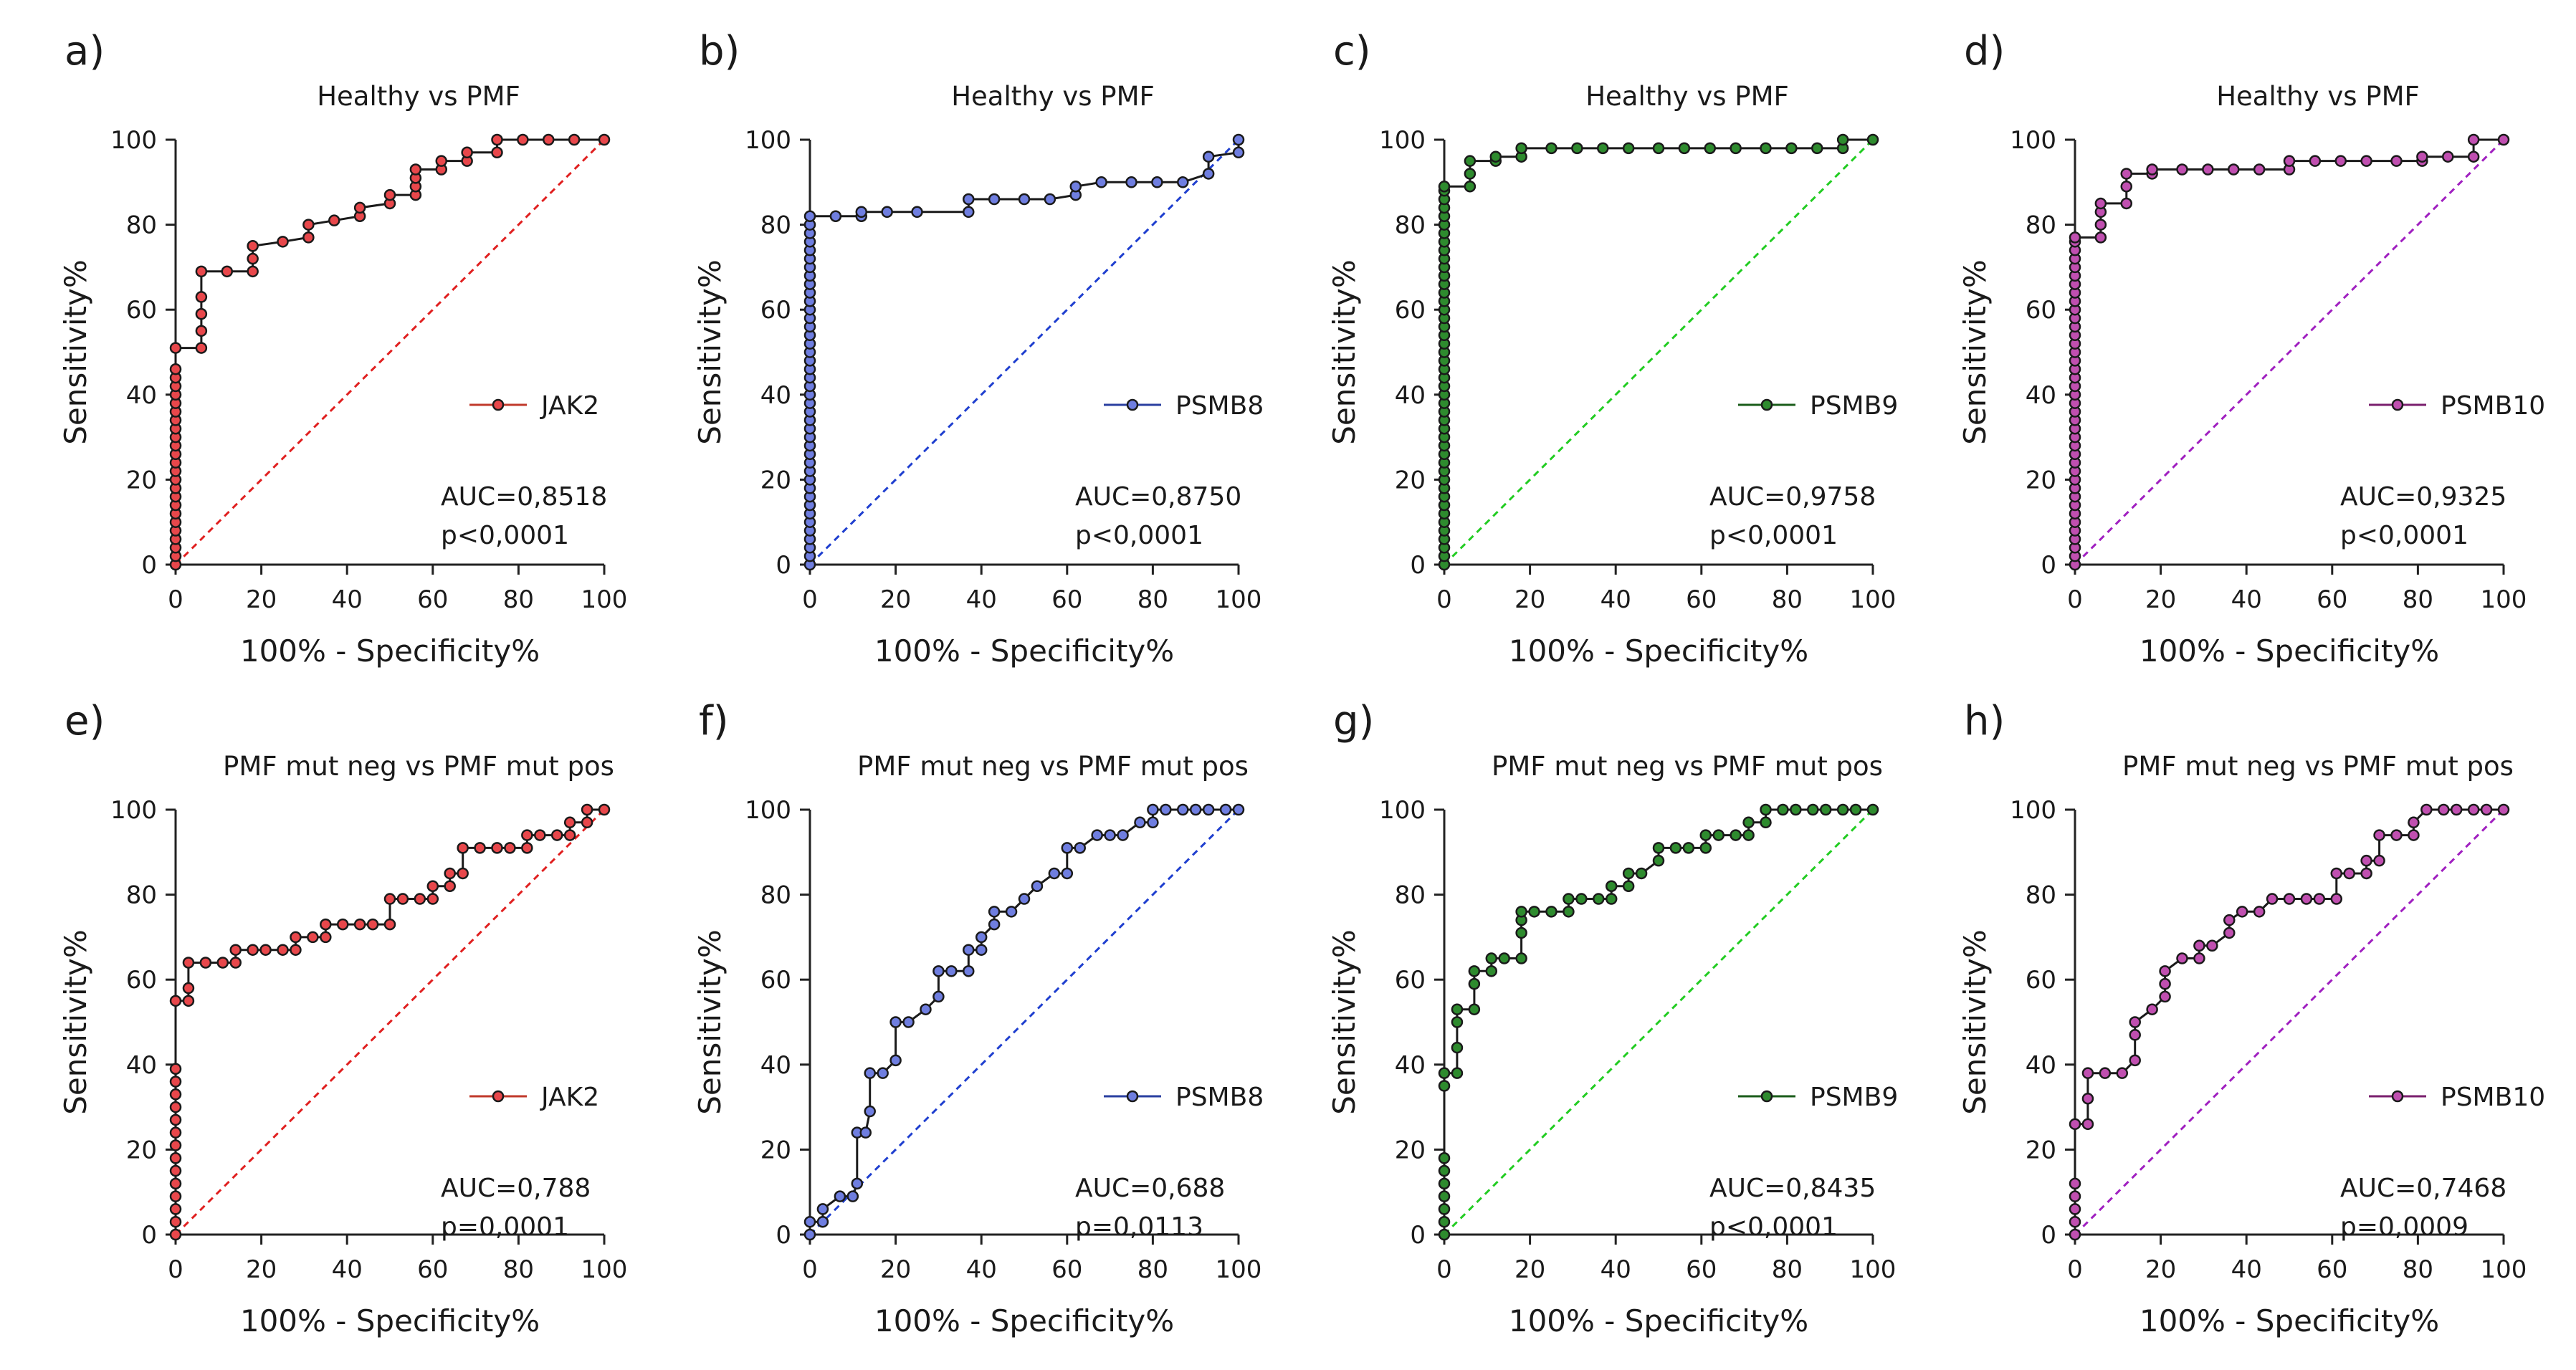 This screenshot has width=2576, height=1370. What do you see at coordinates (141, 395) in the screenshot?
I see `y-tick-label: 40` at bounding box center [141, 395].